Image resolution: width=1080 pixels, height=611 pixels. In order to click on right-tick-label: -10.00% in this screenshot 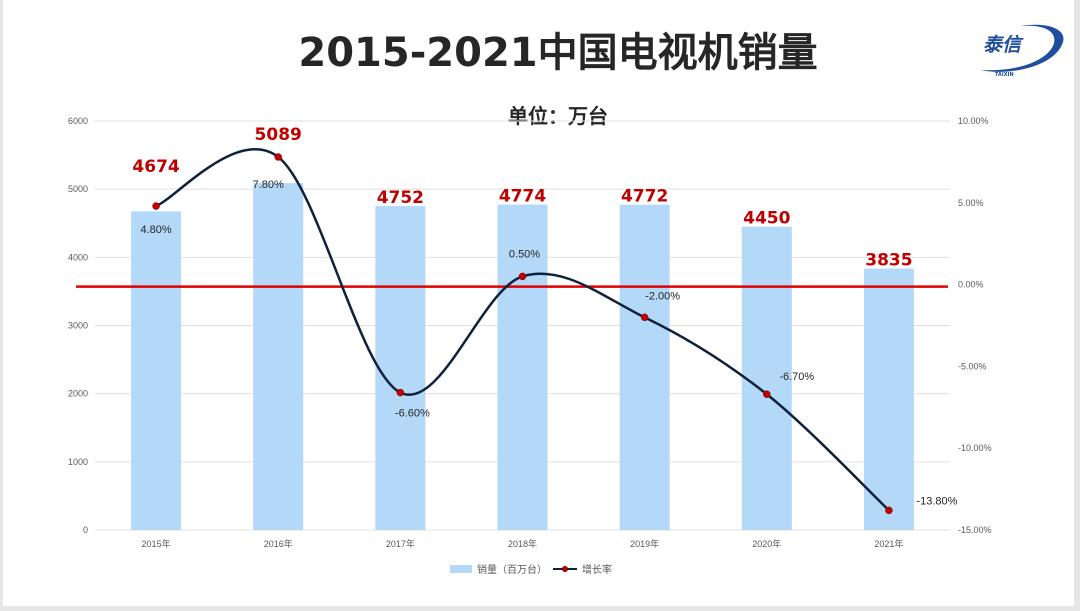, I will do `click(975, 448)`.